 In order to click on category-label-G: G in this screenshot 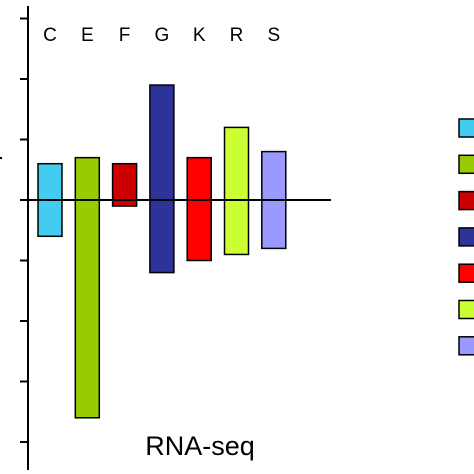, I will do `click(162, 35)`.